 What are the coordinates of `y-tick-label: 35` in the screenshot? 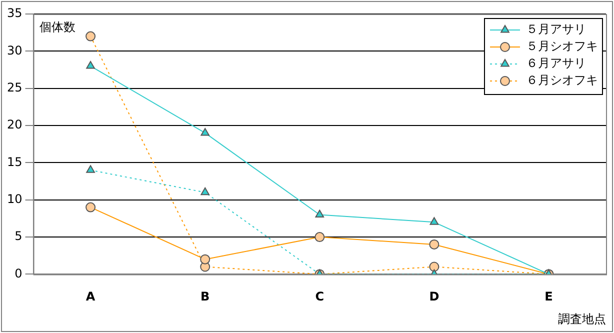 It's located at (14, 13).